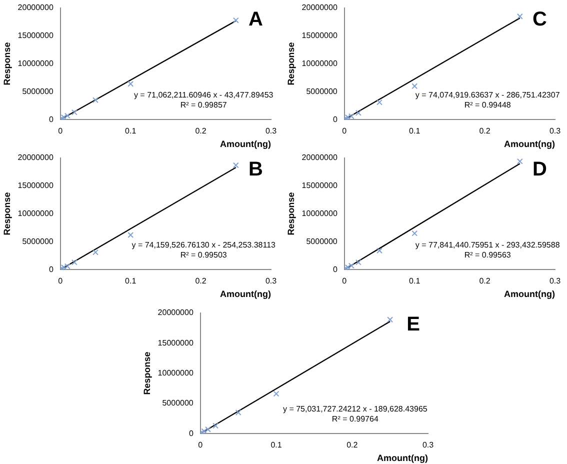  What do you see at coordinates (355, 409) in the screenshot?
I see `annotation: y = 75,031,727.24212 x - 189,628.43965` at bounding box center [355, 409].